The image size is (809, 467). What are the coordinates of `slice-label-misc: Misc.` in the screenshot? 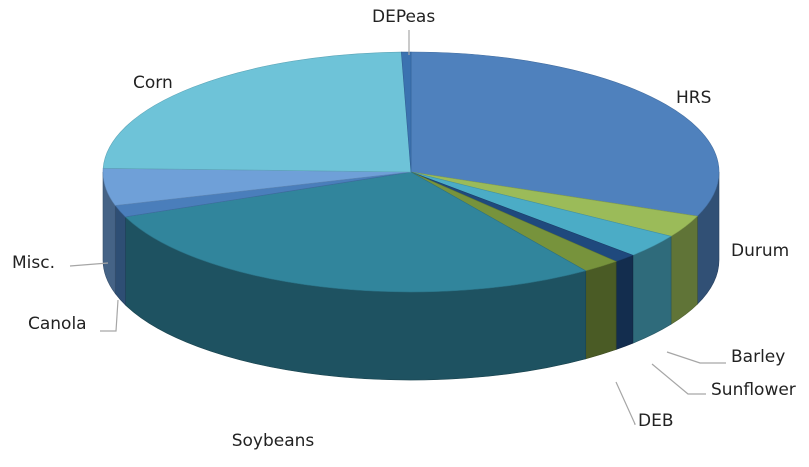 It's located at (33, 263).